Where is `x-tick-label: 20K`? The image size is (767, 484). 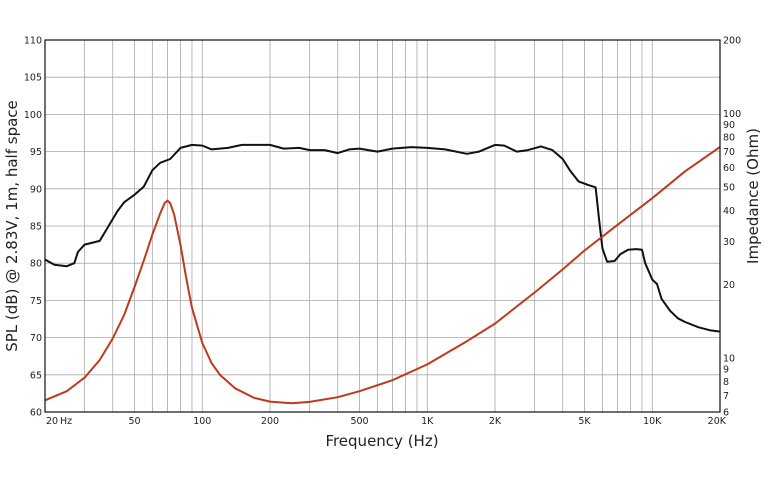 x-tick-label: 20K is located at coordinates (717, 421).